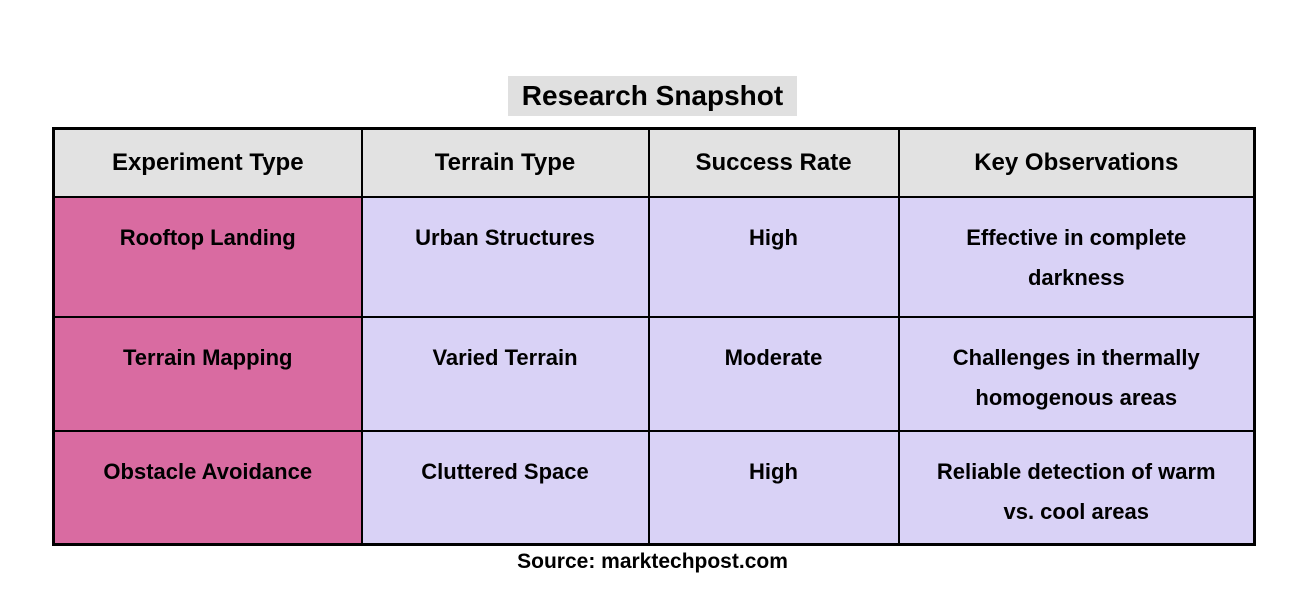  Describe the element at coordinates (505, 374) in the screenshot. I see `cell-terrain-type: Varied Terrain` at that location.